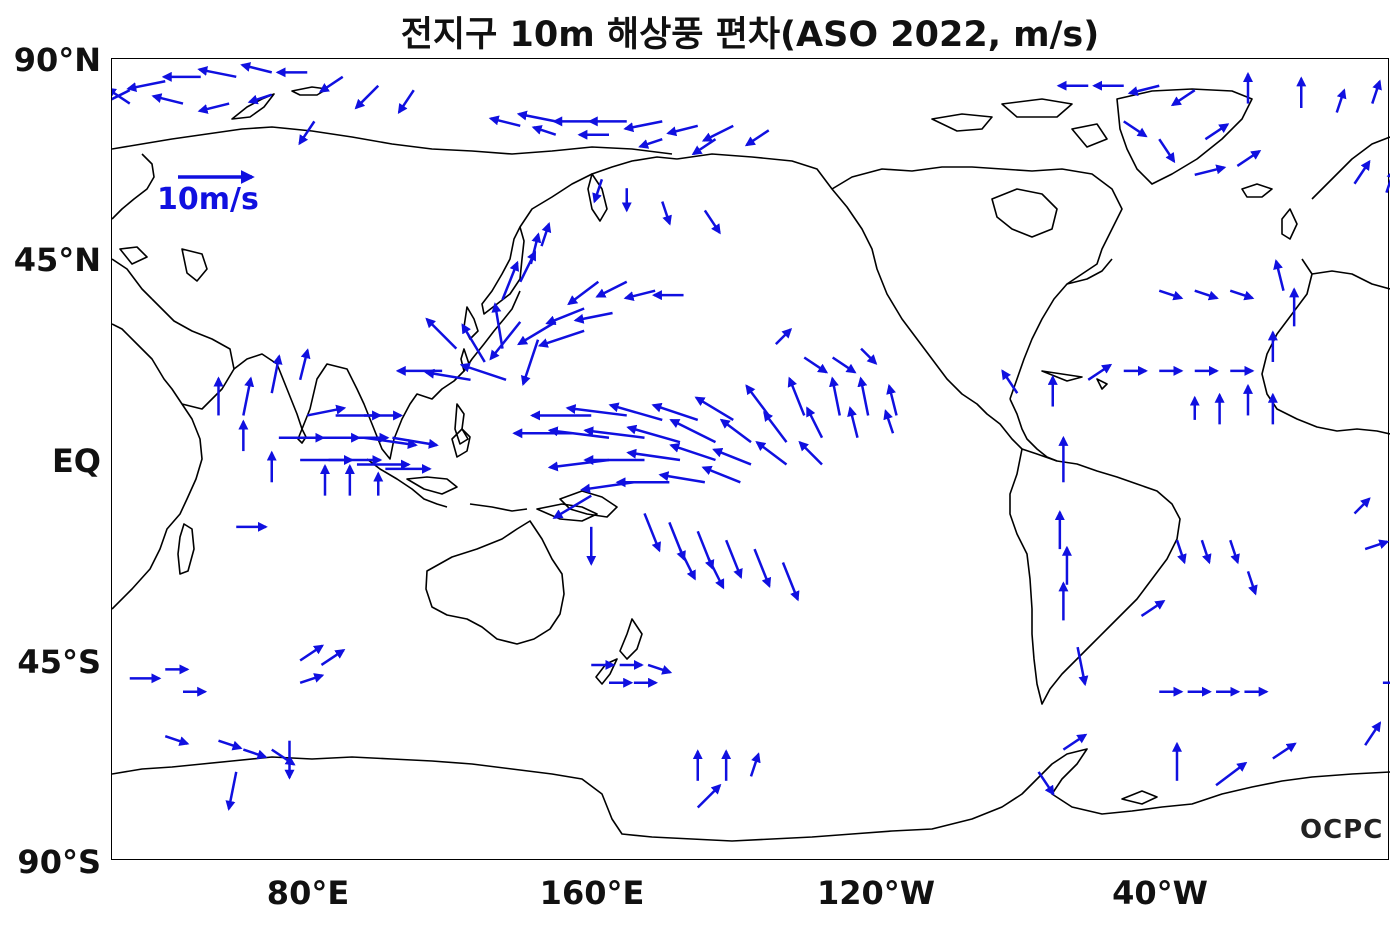  I want to click on y-tick-label-eq: EQ, so click(76, 461).